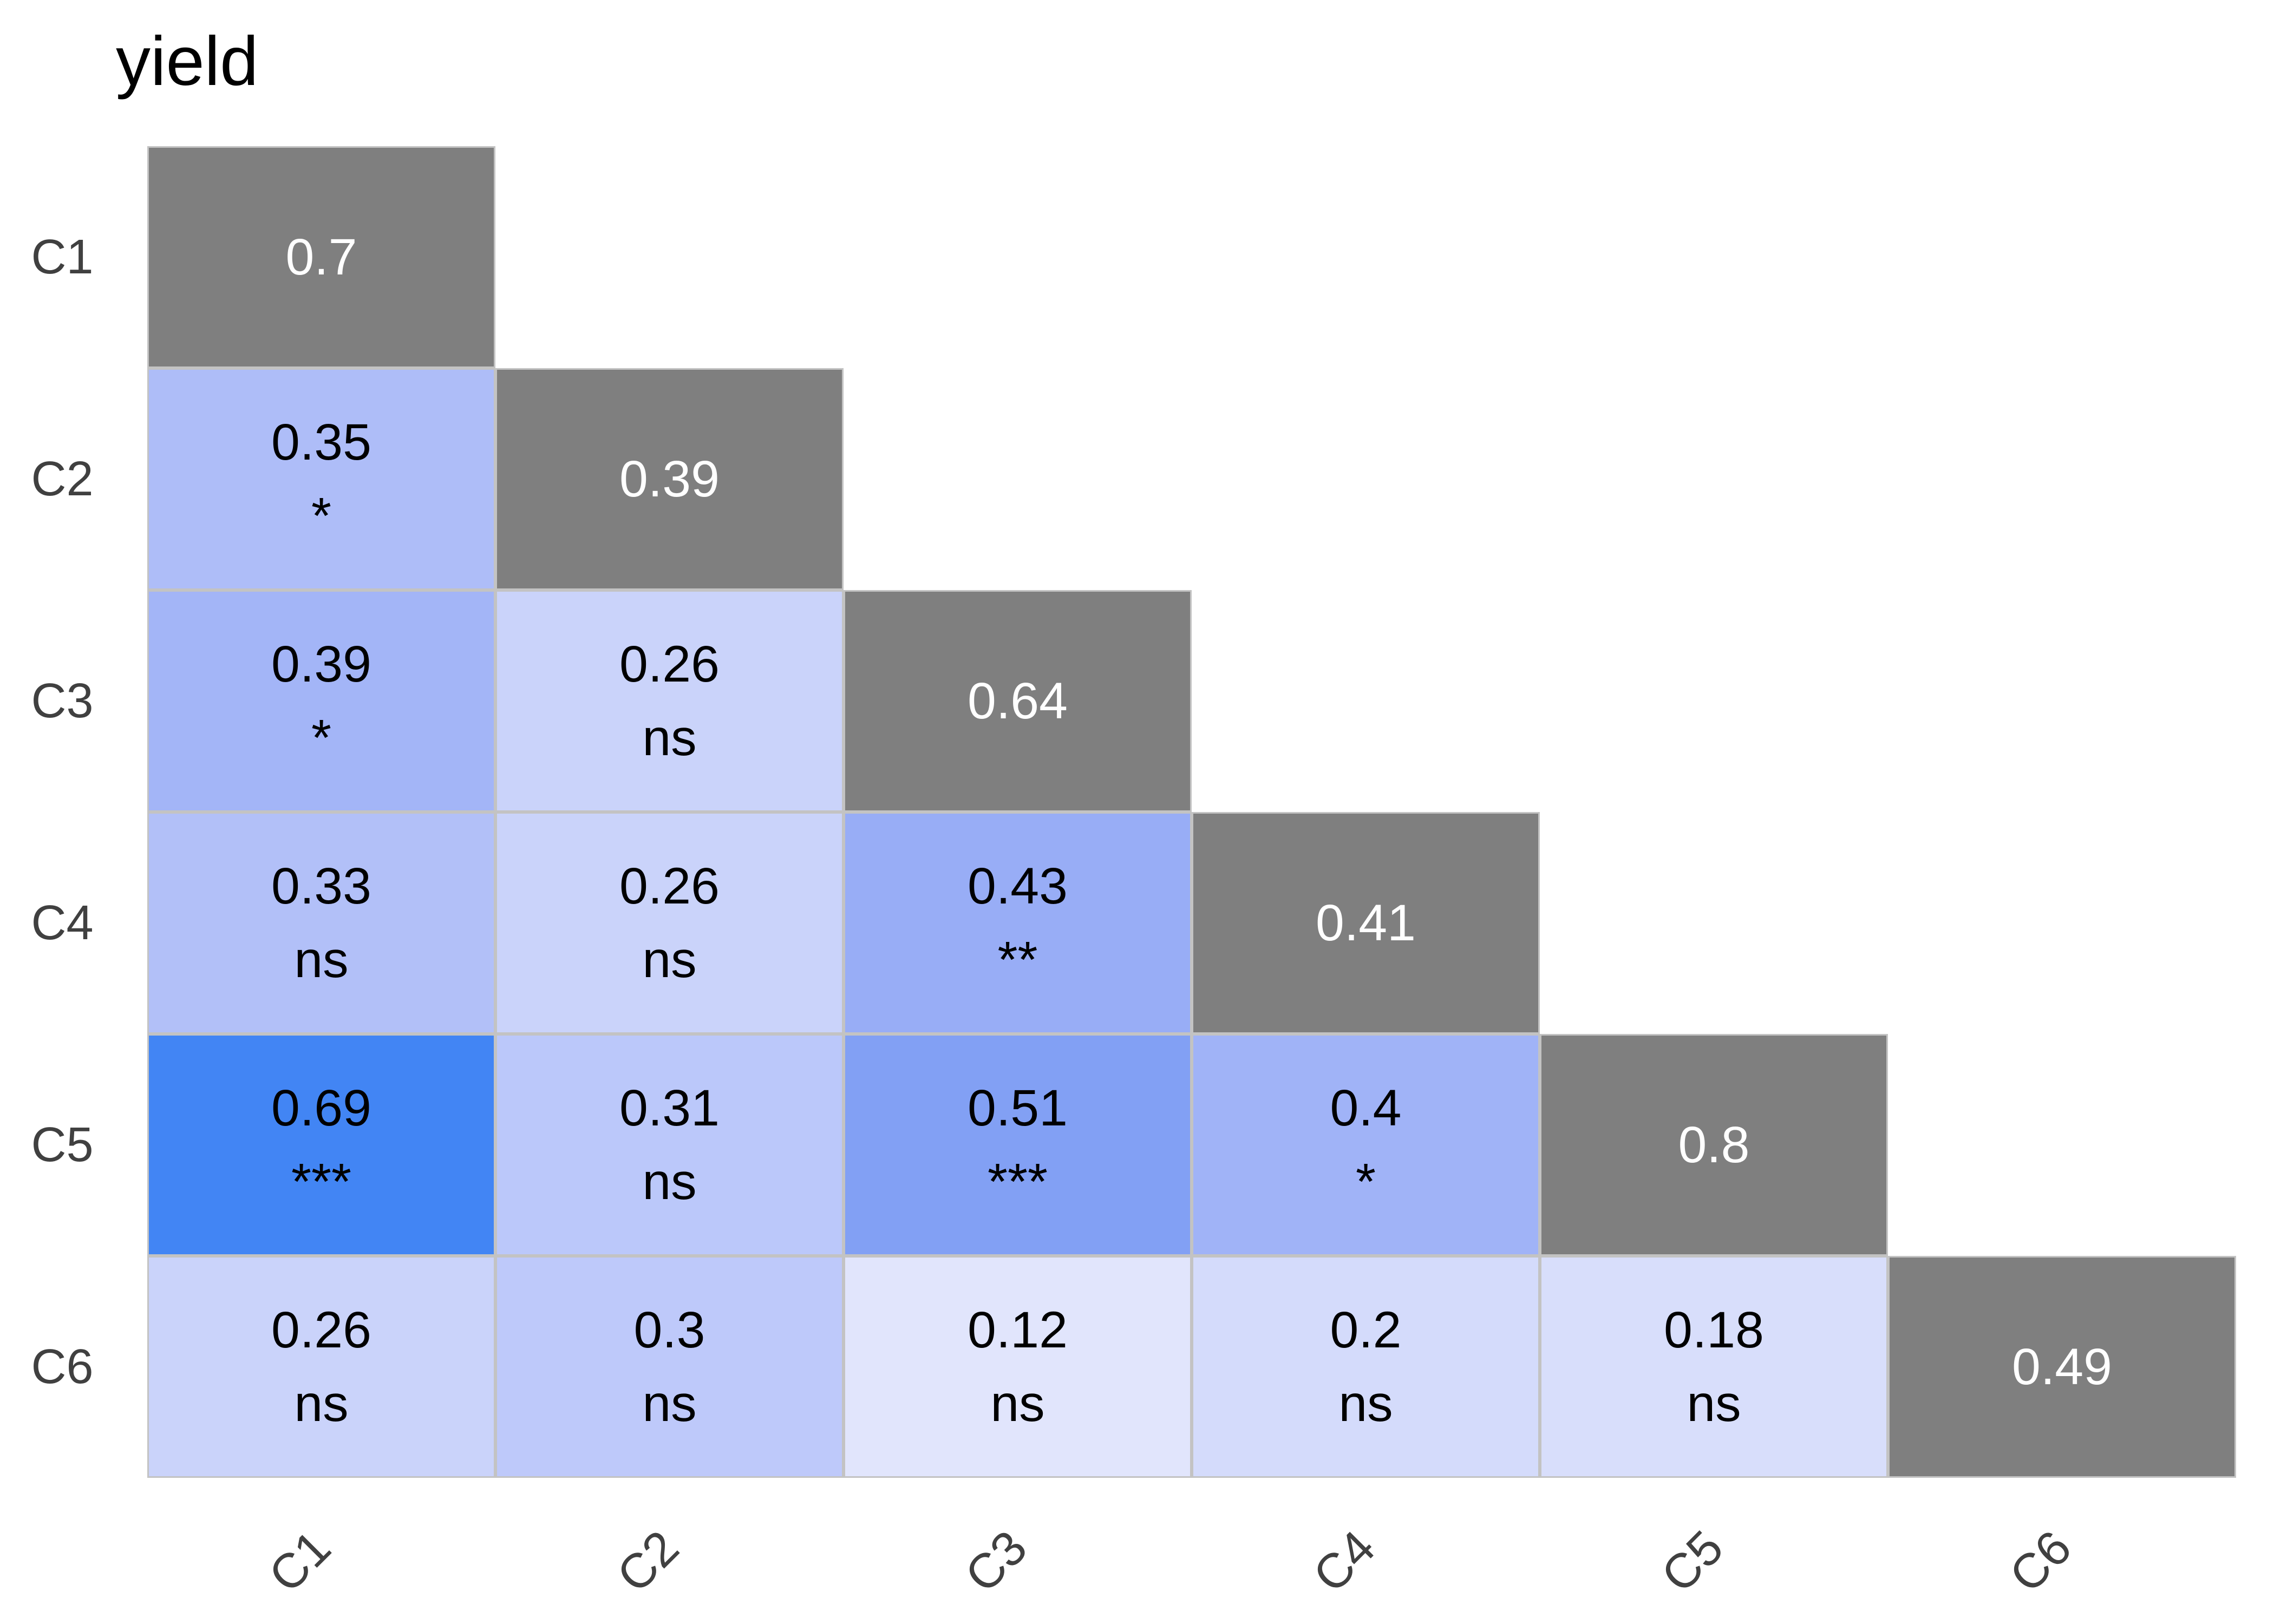 This screenshot has height=1624, width=2274. What do you see at coordinates (321, 1367) in the screenshot?
I see `matrix-cell-C6-C1: 0.26 ns` at bounding box center [321, 1367].